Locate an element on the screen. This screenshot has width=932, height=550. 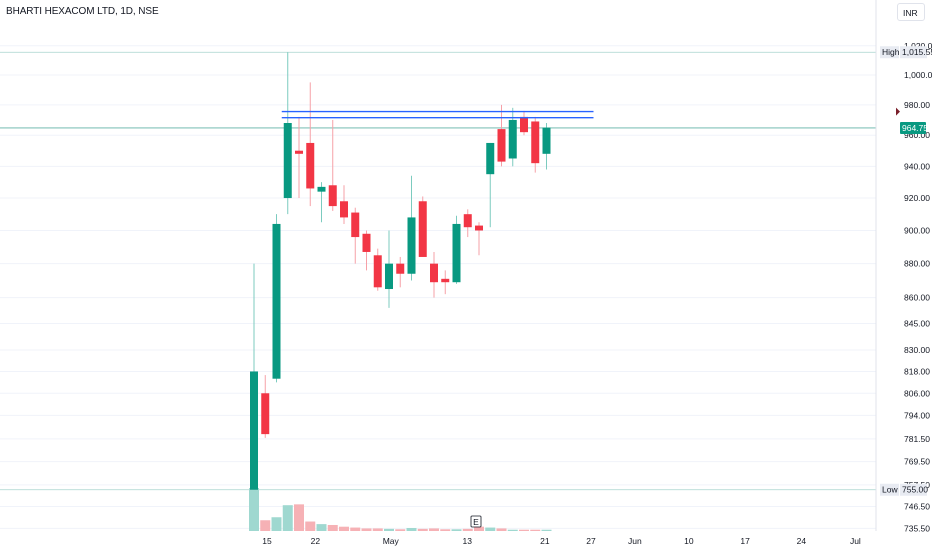
earnings-marker-box is located at coordinates (476, 521).